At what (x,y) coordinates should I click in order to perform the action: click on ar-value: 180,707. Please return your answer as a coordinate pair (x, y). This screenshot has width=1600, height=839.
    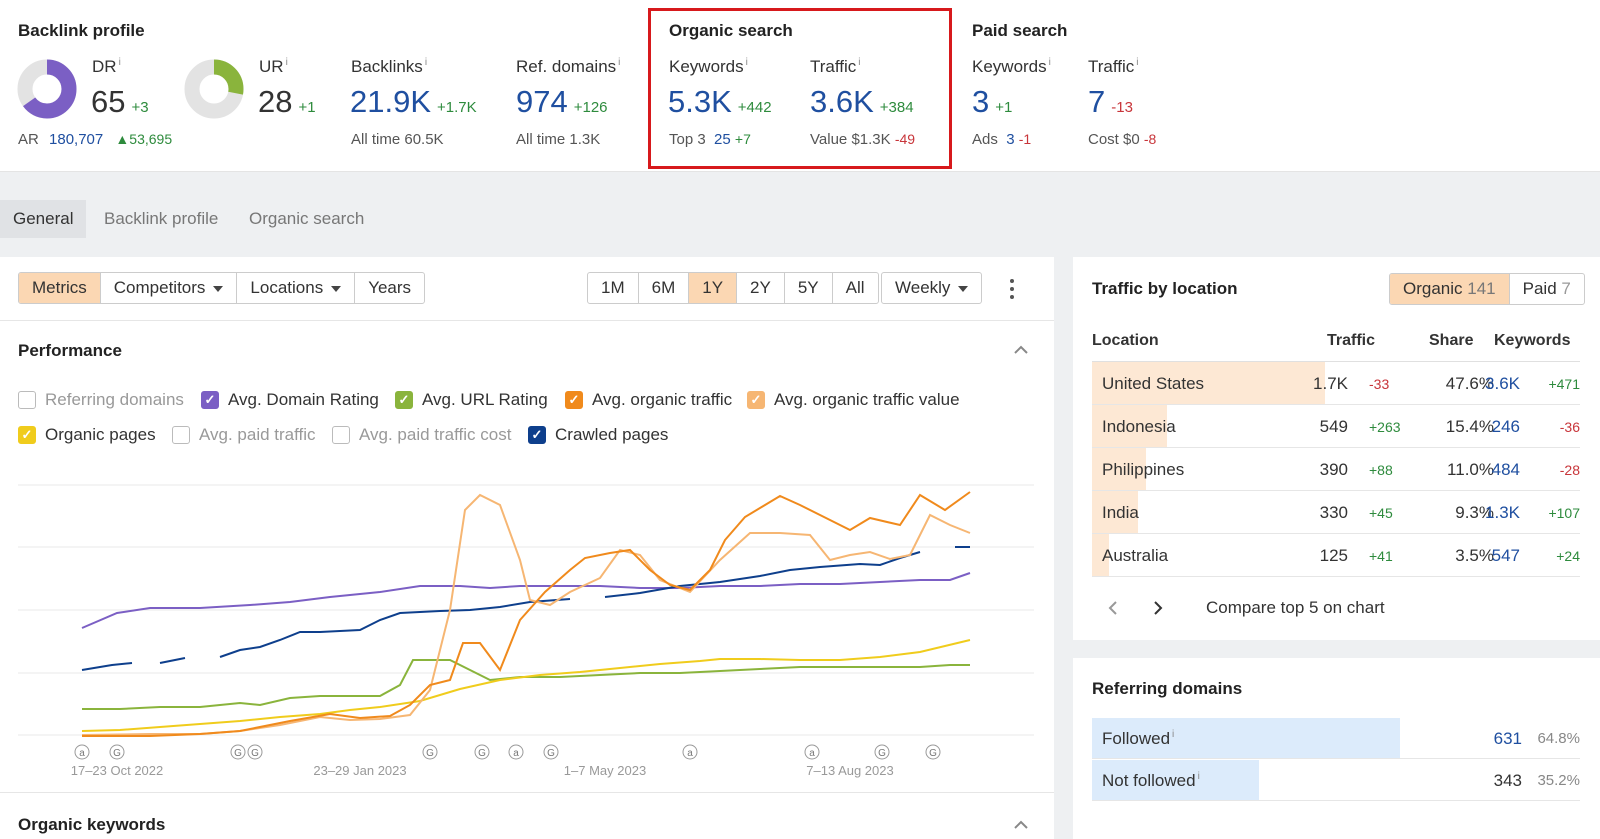
    Looking at the image, I should click on (76, 139).